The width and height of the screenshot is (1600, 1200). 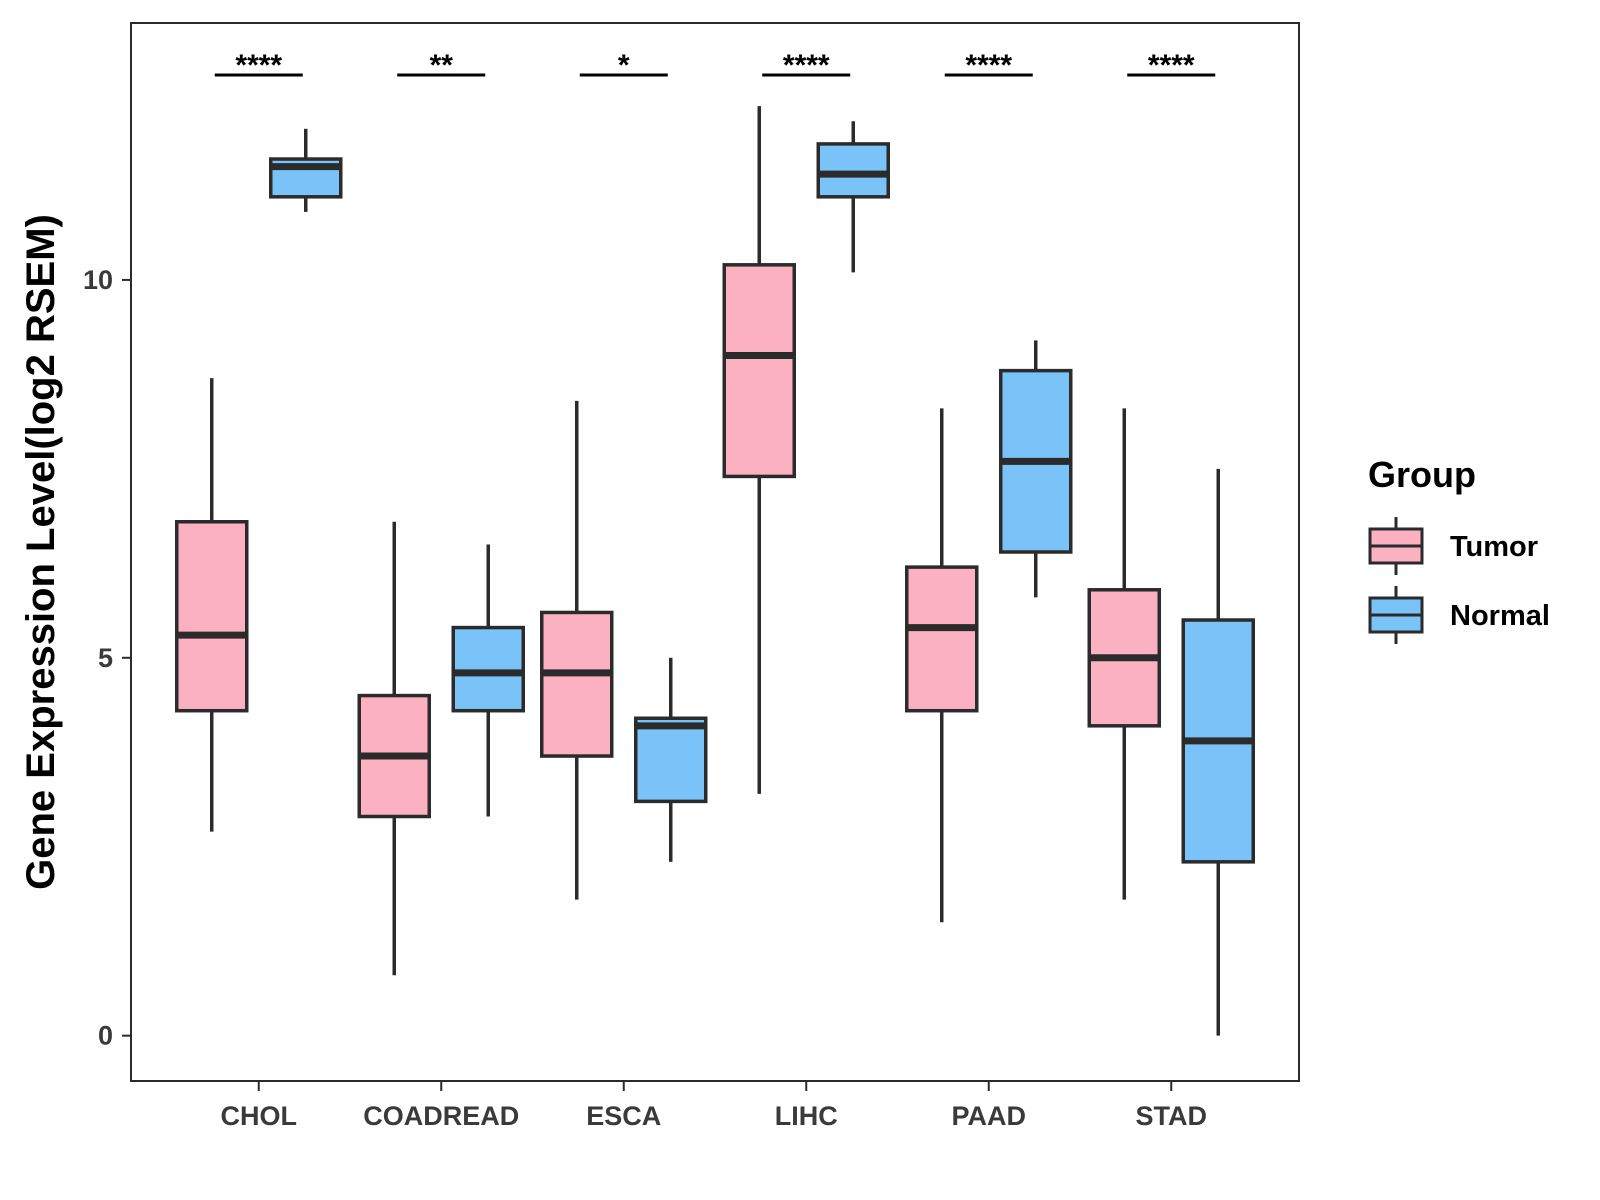 I want to click on box-normal-paad, so click(x=1036, y=469).